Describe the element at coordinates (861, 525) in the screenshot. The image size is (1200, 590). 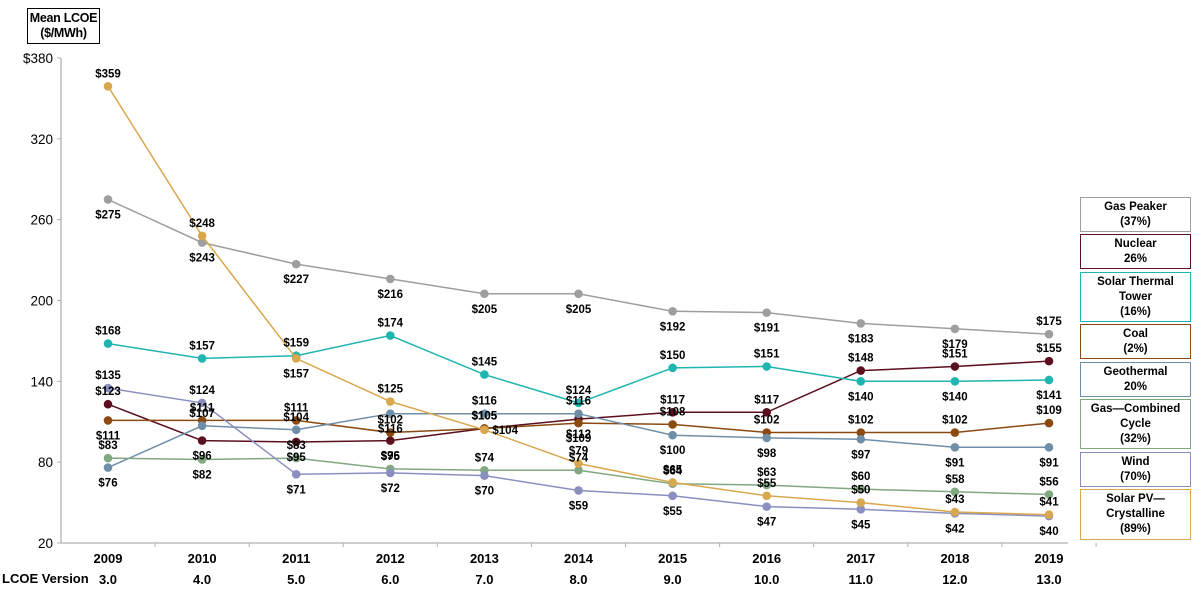
I see `data-label: $45` at that location.